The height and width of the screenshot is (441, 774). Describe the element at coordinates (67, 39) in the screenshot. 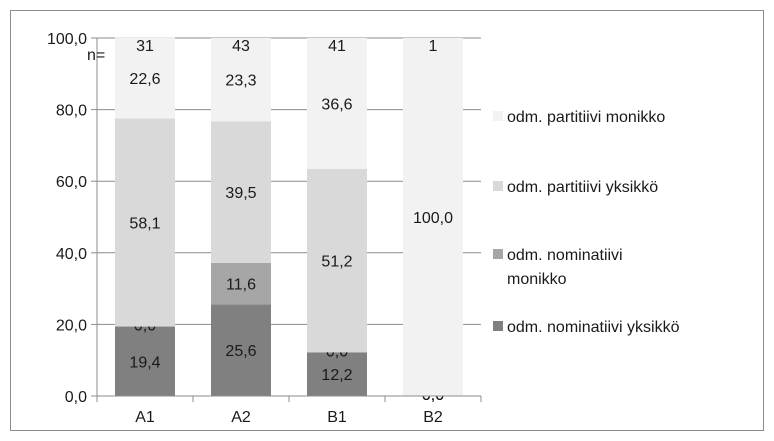

I see `y-tick-label: 100,0` at that location.